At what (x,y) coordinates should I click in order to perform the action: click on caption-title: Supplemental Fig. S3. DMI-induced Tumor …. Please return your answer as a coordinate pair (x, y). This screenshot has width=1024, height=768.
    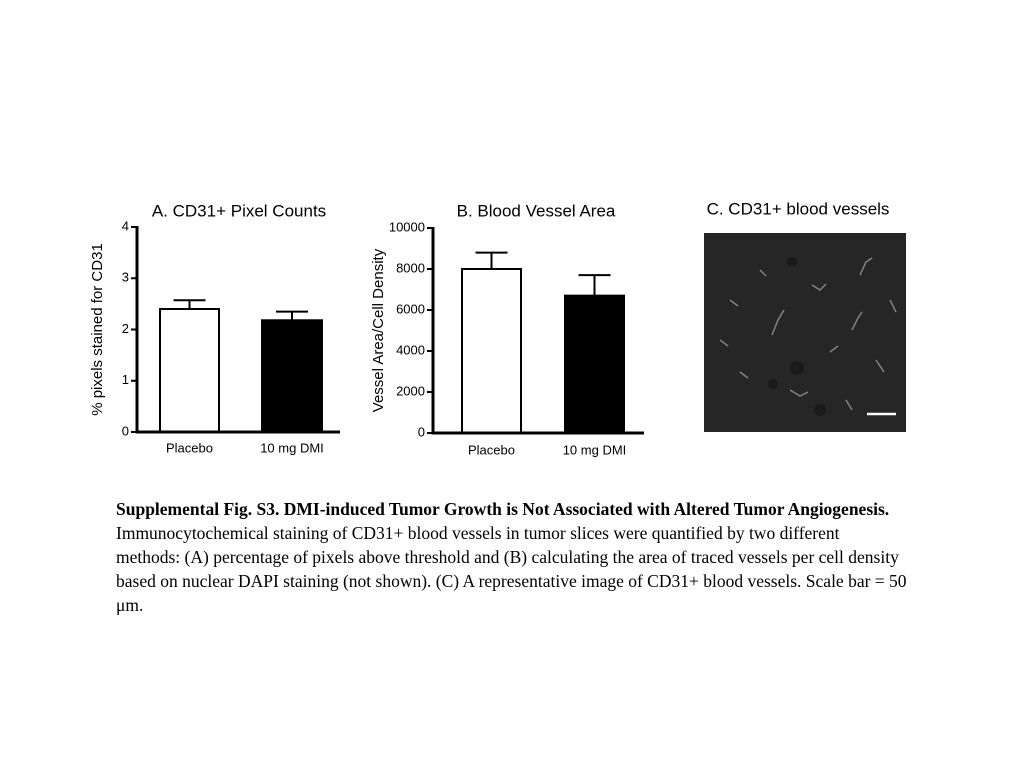
    Looking at the image, I should click on (503, 509).